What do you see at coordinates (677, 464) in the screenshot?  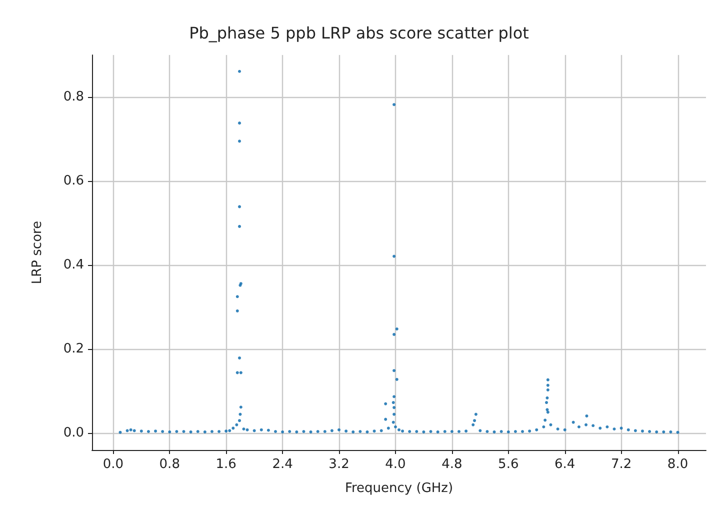 I see `x-tick-label: 8.0` at bounding box center [677, 464].